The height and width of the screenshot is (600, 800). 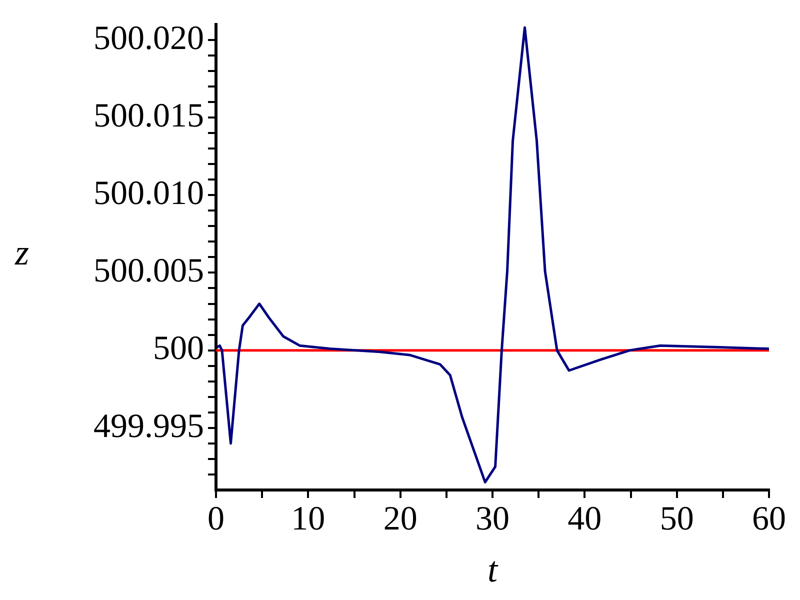 I want to click on x-tick-label: 0, so click(x=216, y=519).